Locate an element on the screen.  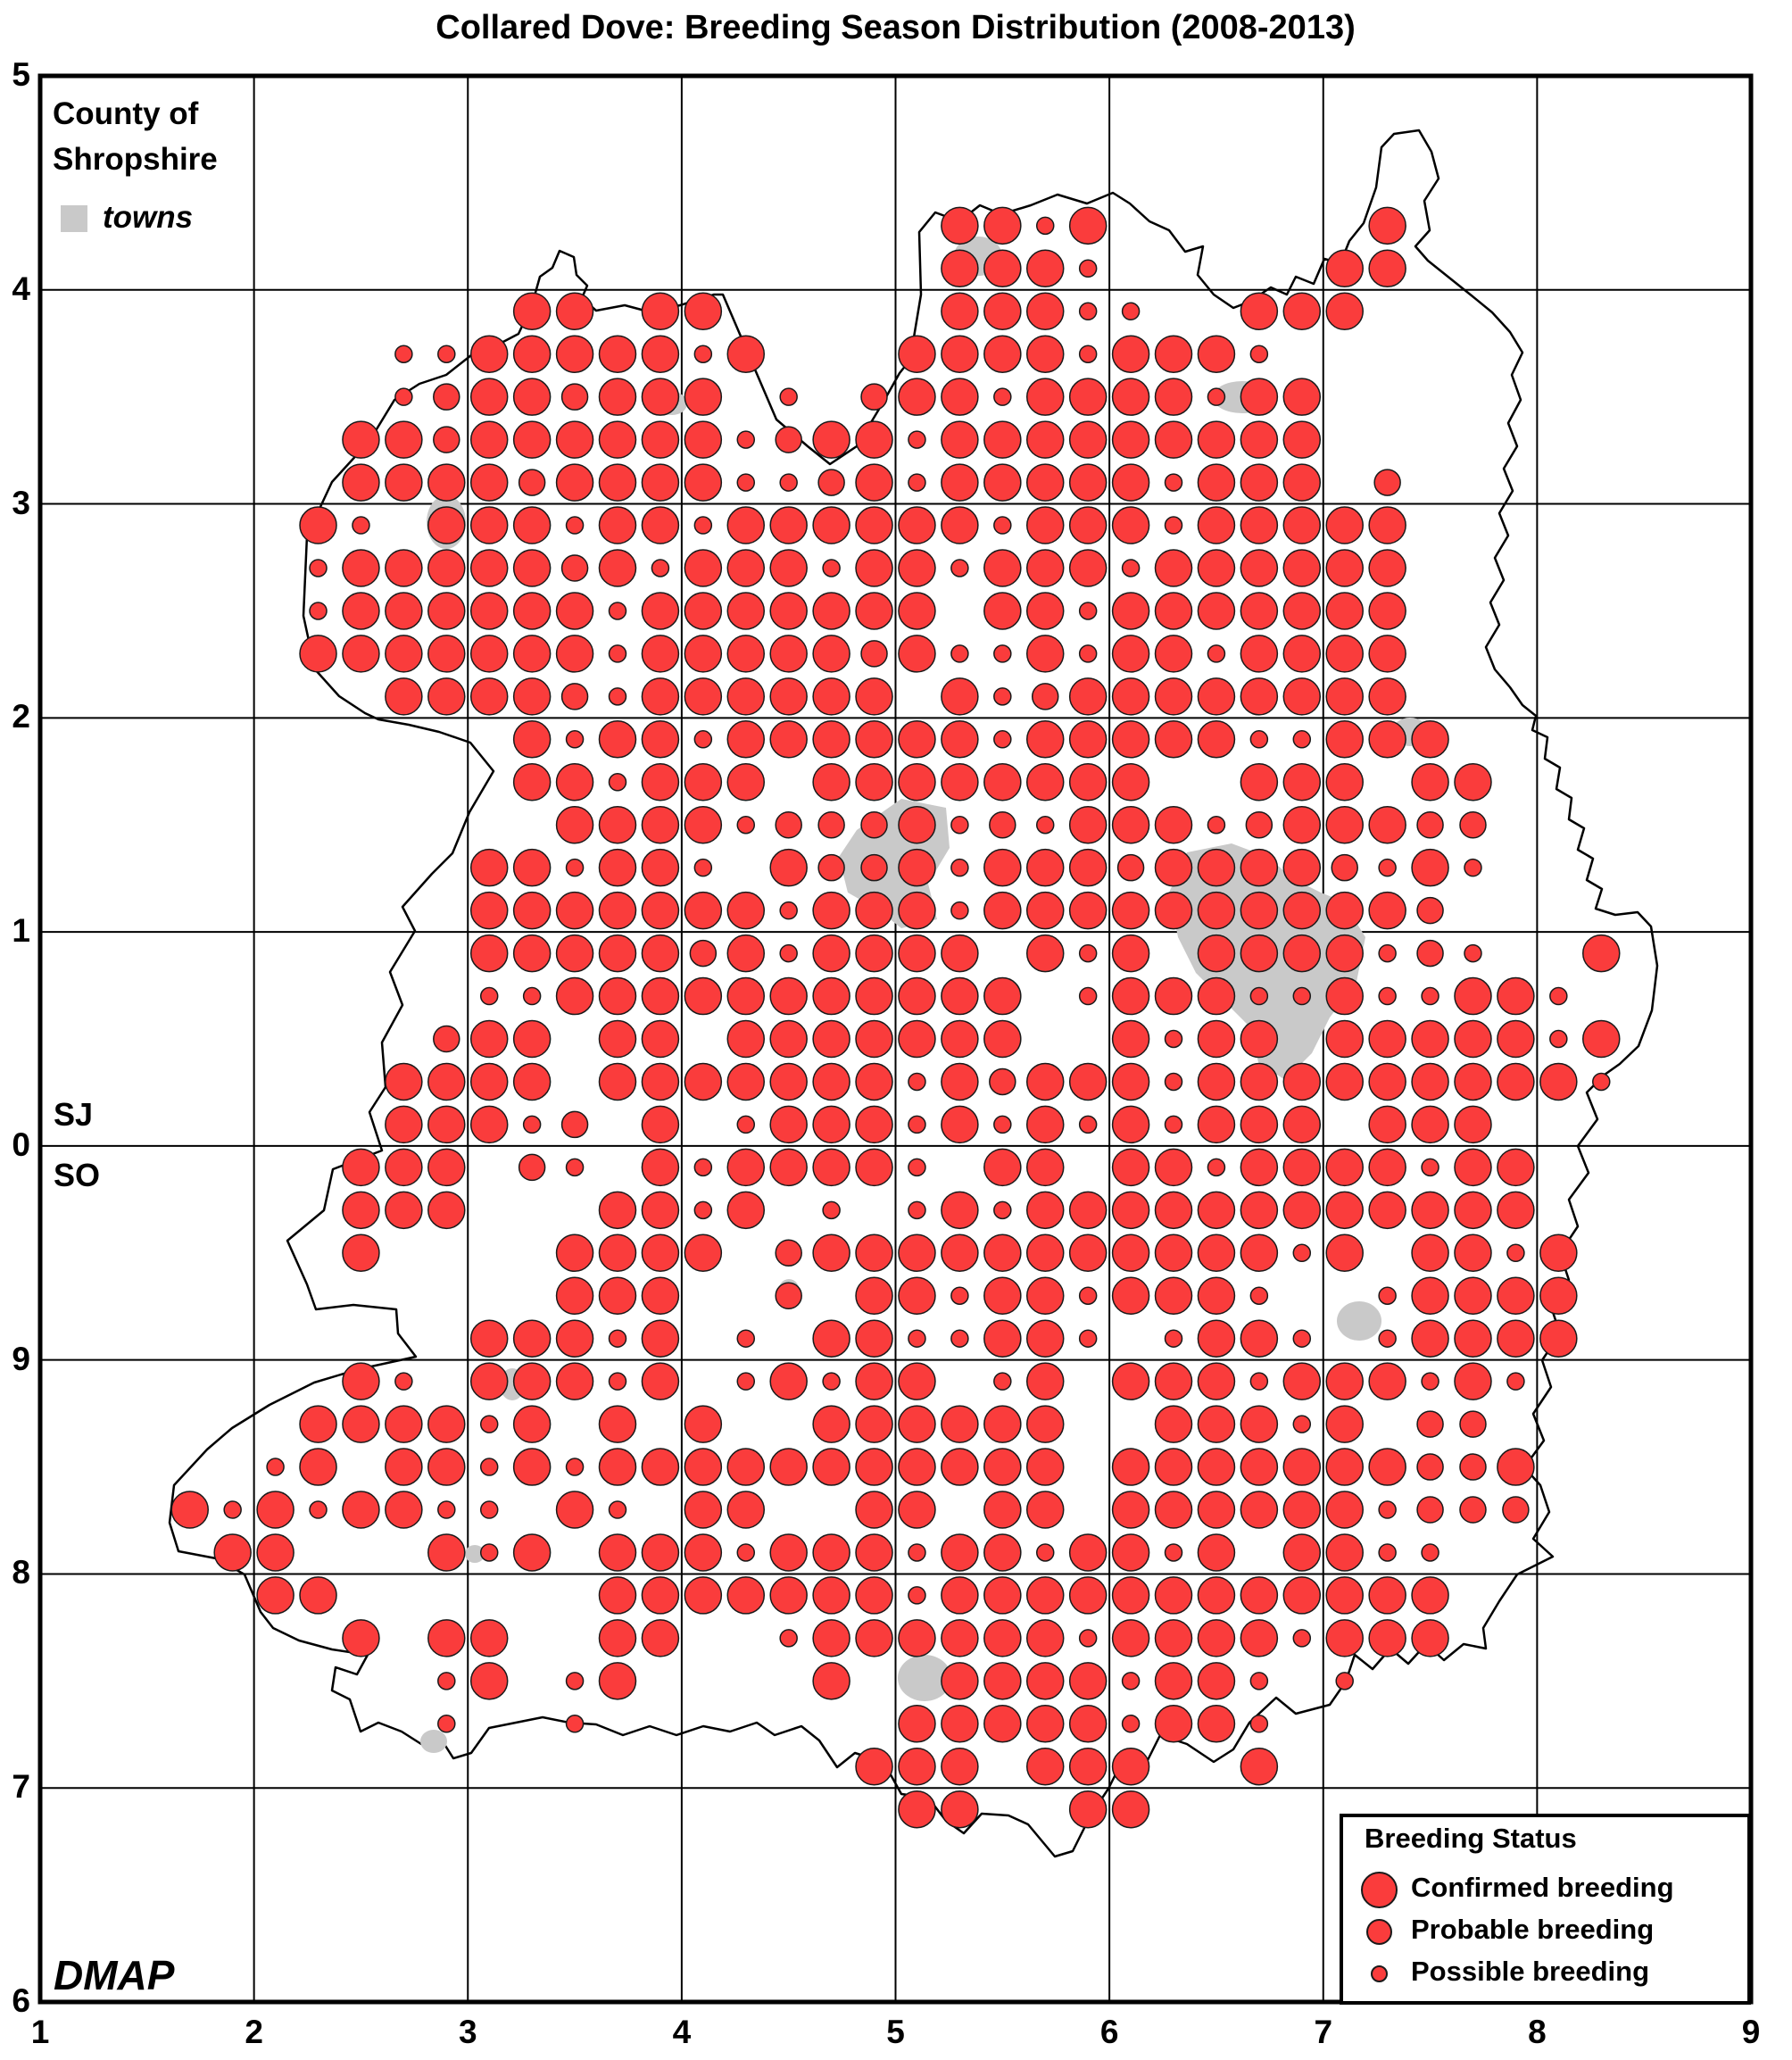
town-area is located at coordinates (475, 1554).